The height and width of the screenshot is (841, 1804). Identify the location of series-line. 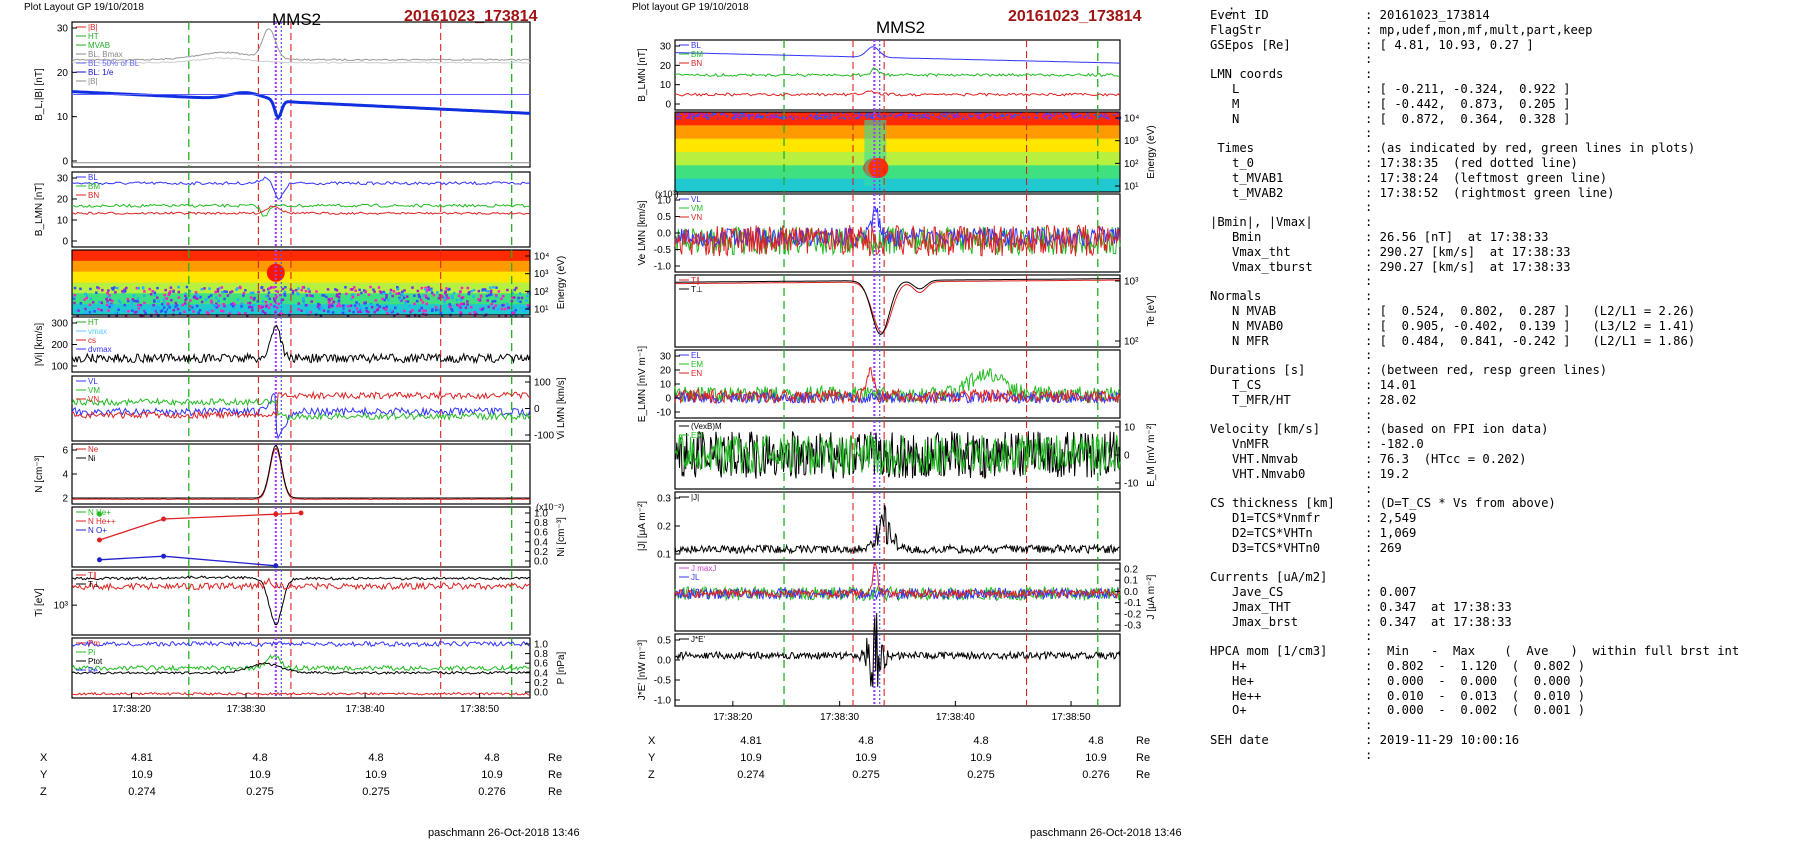
(897, 385).